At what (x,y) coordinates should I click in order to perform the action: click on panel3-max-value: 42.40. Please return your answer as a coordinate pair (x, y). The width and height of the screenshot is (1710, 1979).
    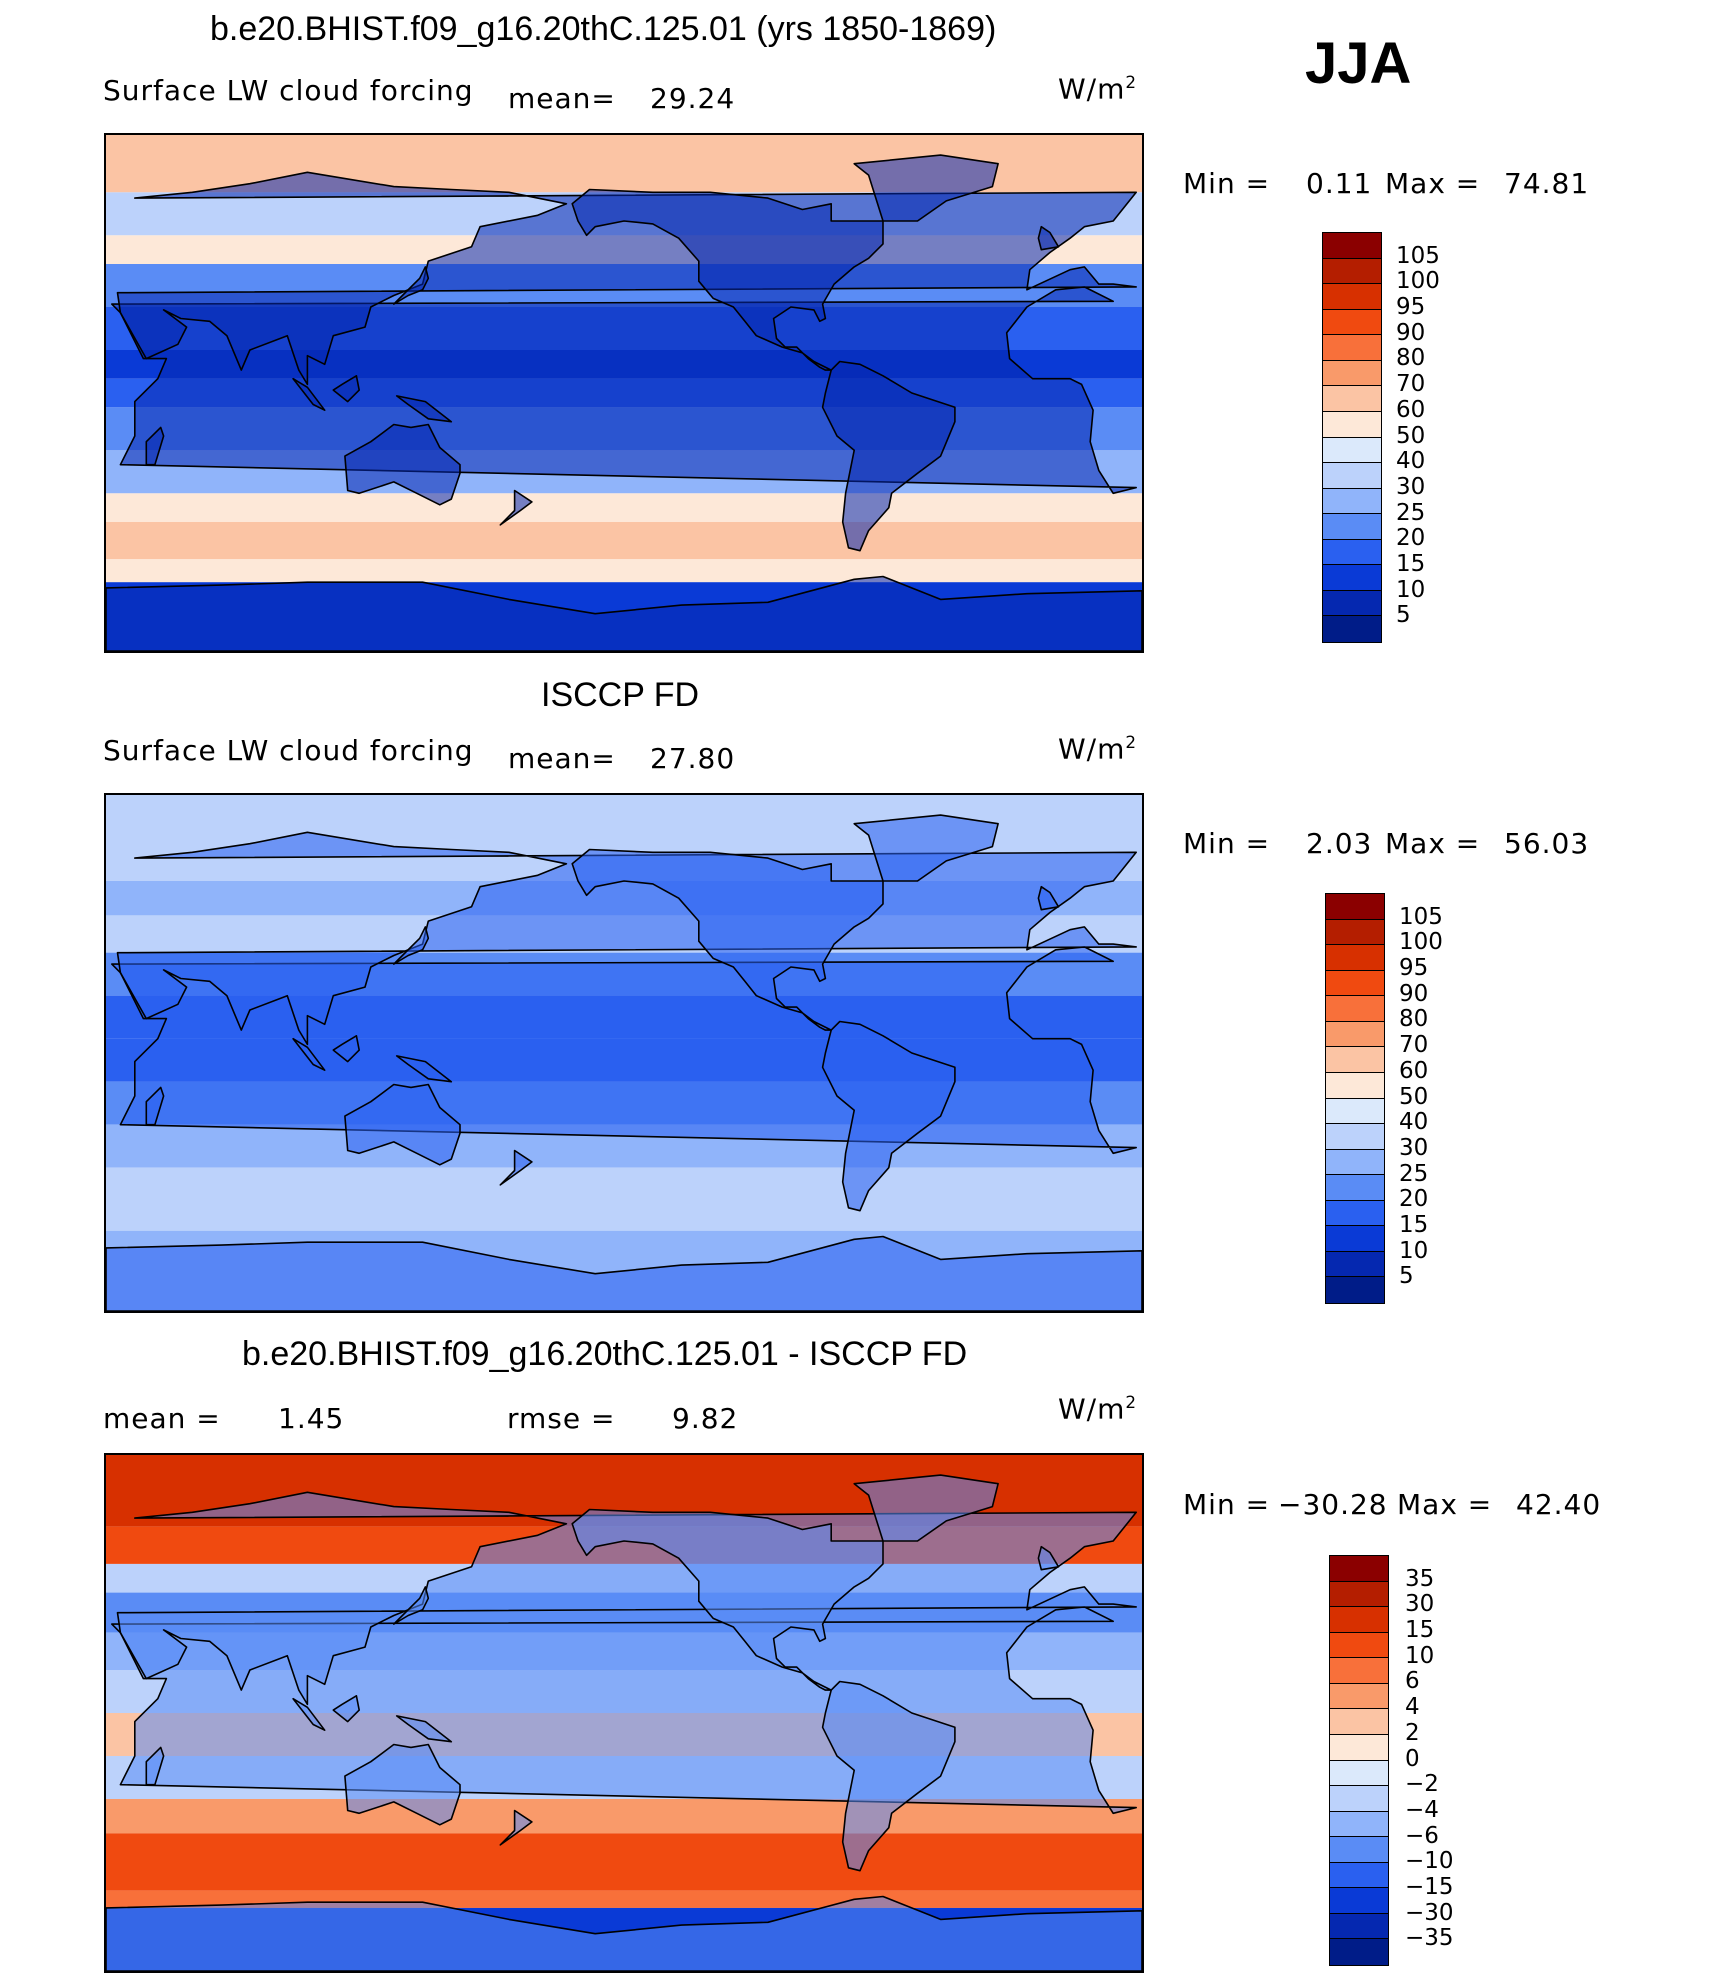
    Looking at the image, I should click on (1559, 1504).